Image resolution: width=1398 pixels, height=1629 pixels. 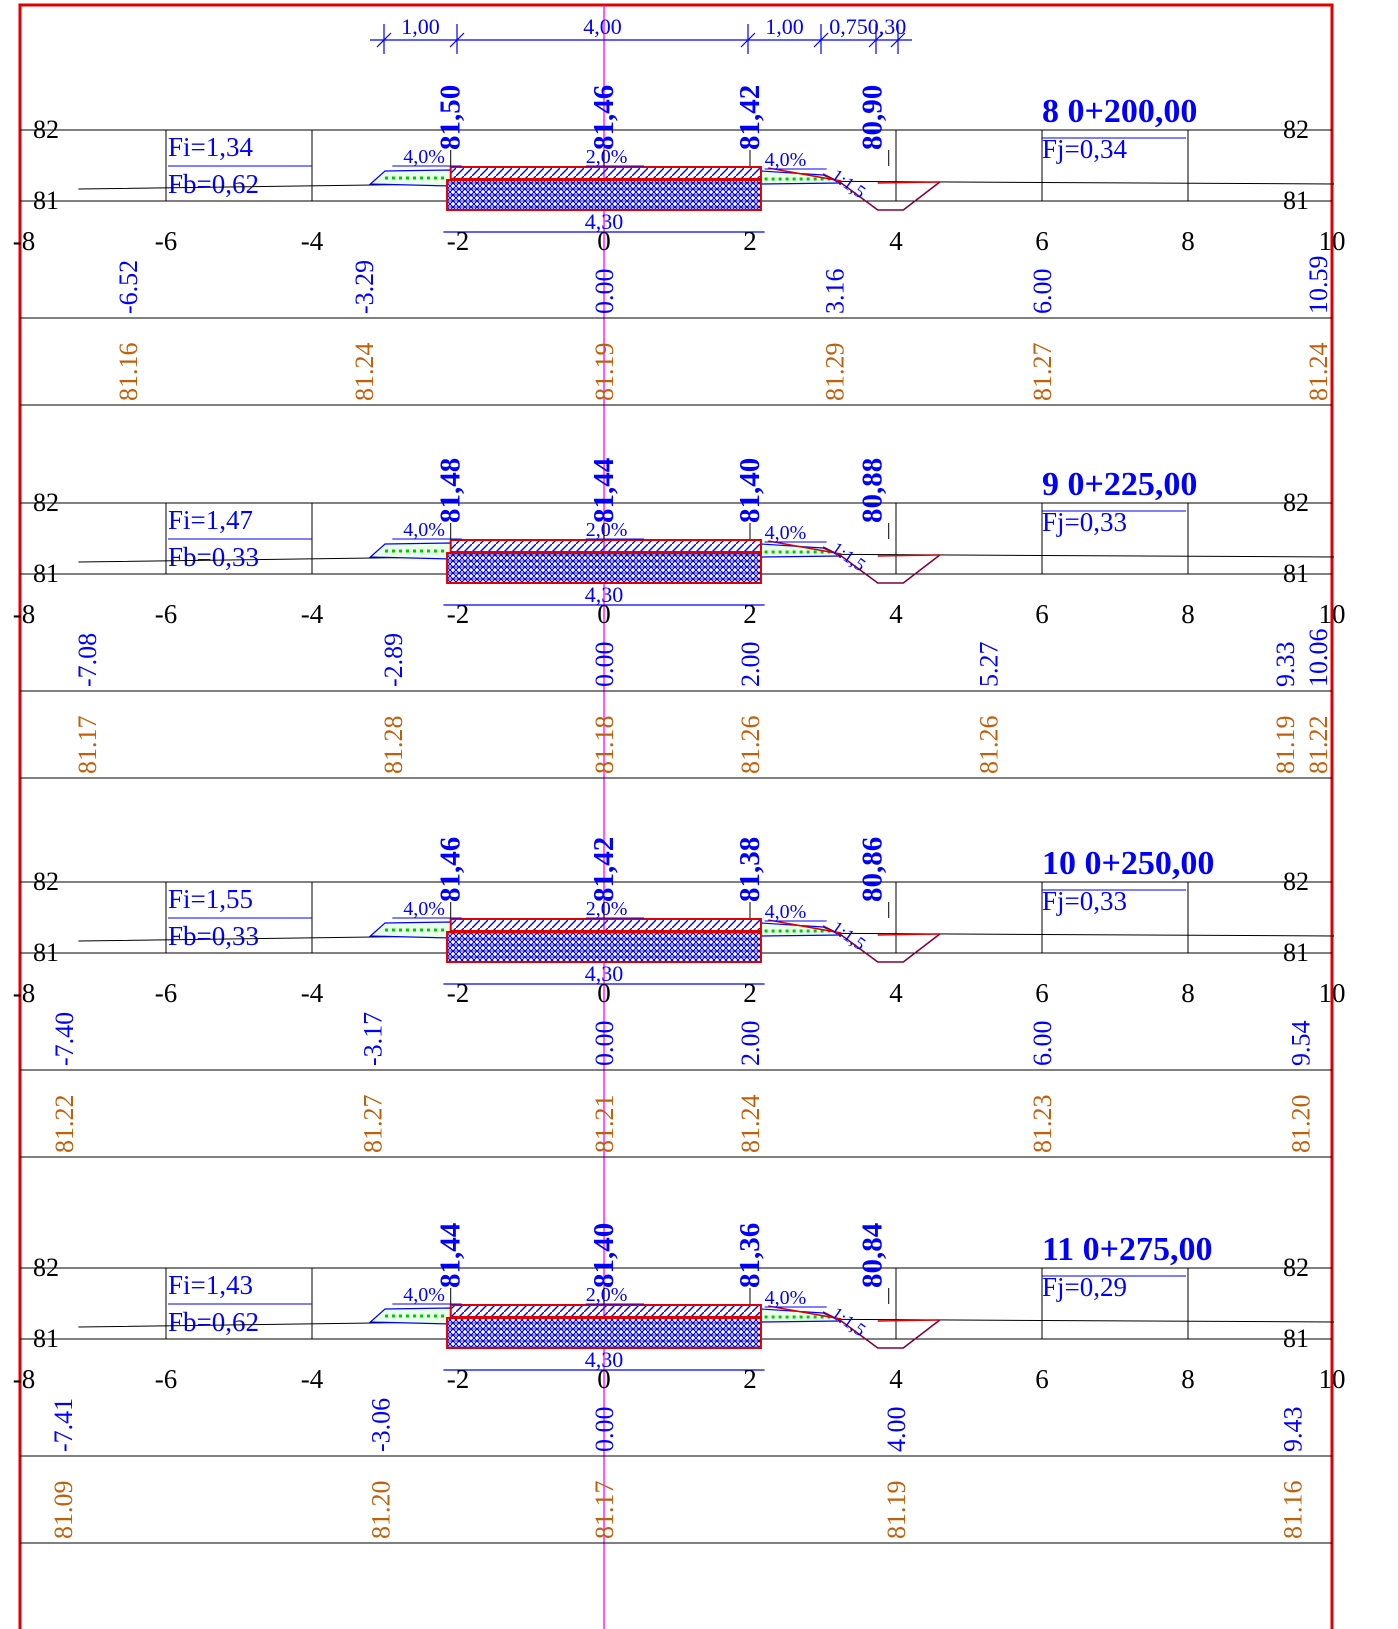 I want to click on terrain-elevation-value: 81.23, so click(x=1042, y=1124).